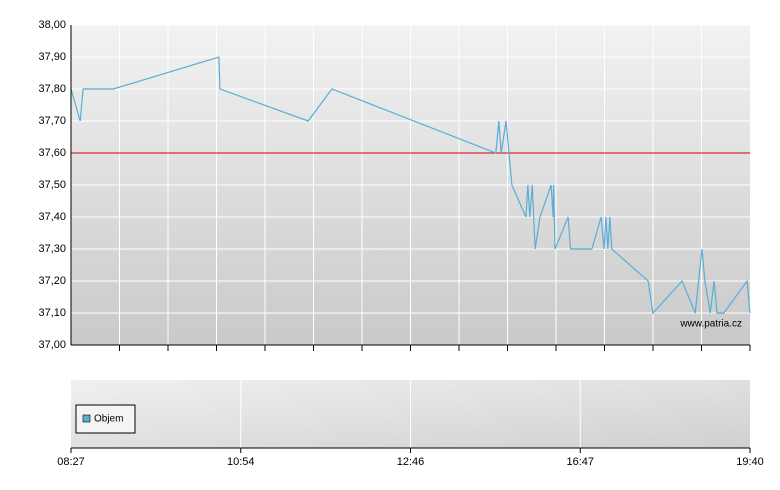  Describe the element at coordinates (750, 462) in the screenshot. I see `x-tick-label: 19:40` at that location.